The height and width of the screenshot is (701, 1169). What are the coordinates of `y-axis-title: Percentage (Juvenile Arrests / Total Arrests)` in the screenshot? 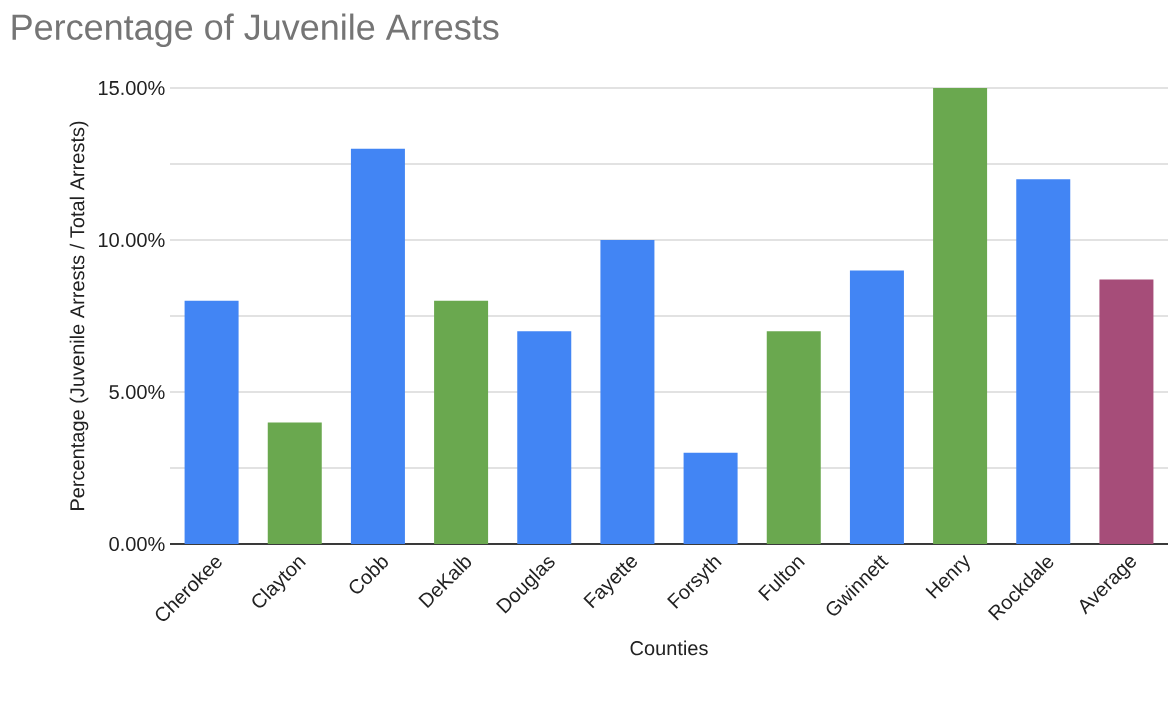 It's located at (79, 315).